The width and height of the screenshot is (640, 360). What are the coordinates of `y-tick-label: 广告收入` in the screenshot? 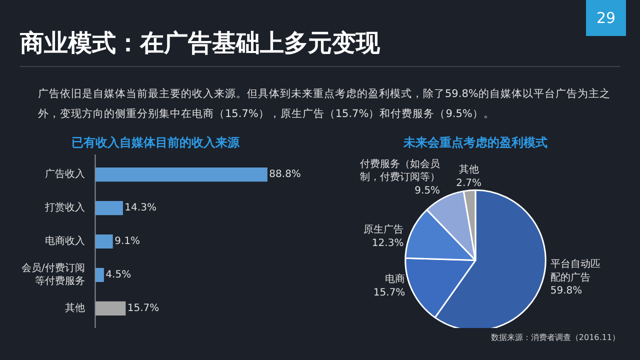 It's located at (64, 174).